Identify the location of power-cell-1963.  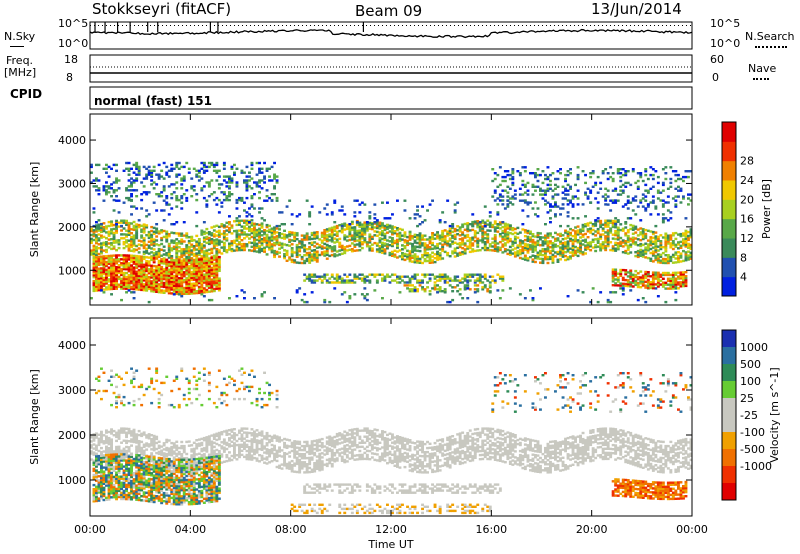
(601, 221).